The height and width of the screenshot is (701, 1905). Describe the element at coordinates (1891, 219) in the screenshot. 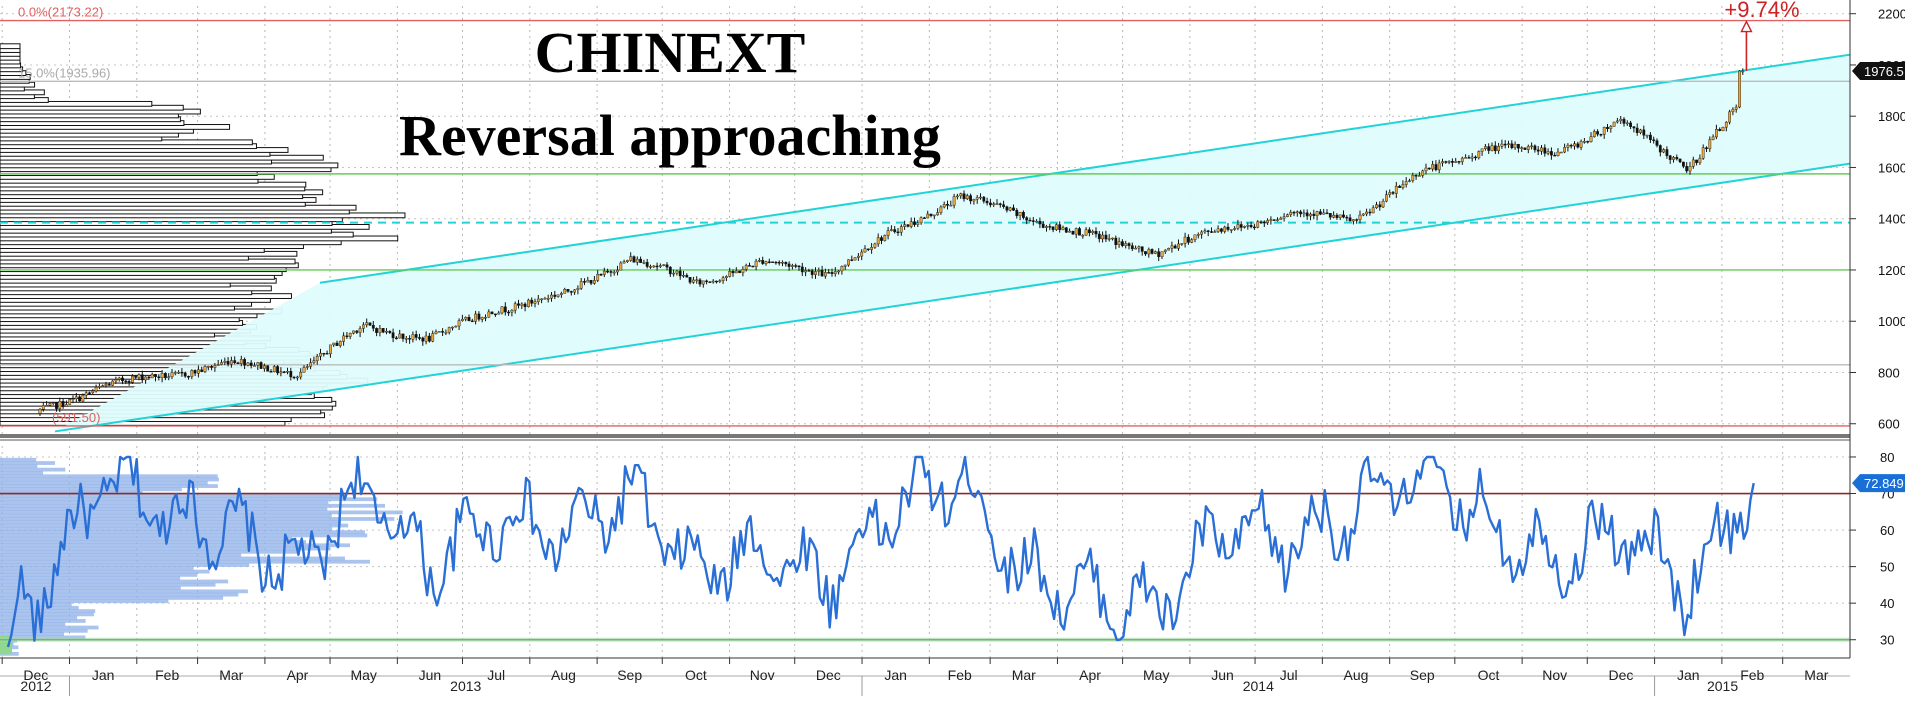

I see `y-tick-label: 1400` at that location.